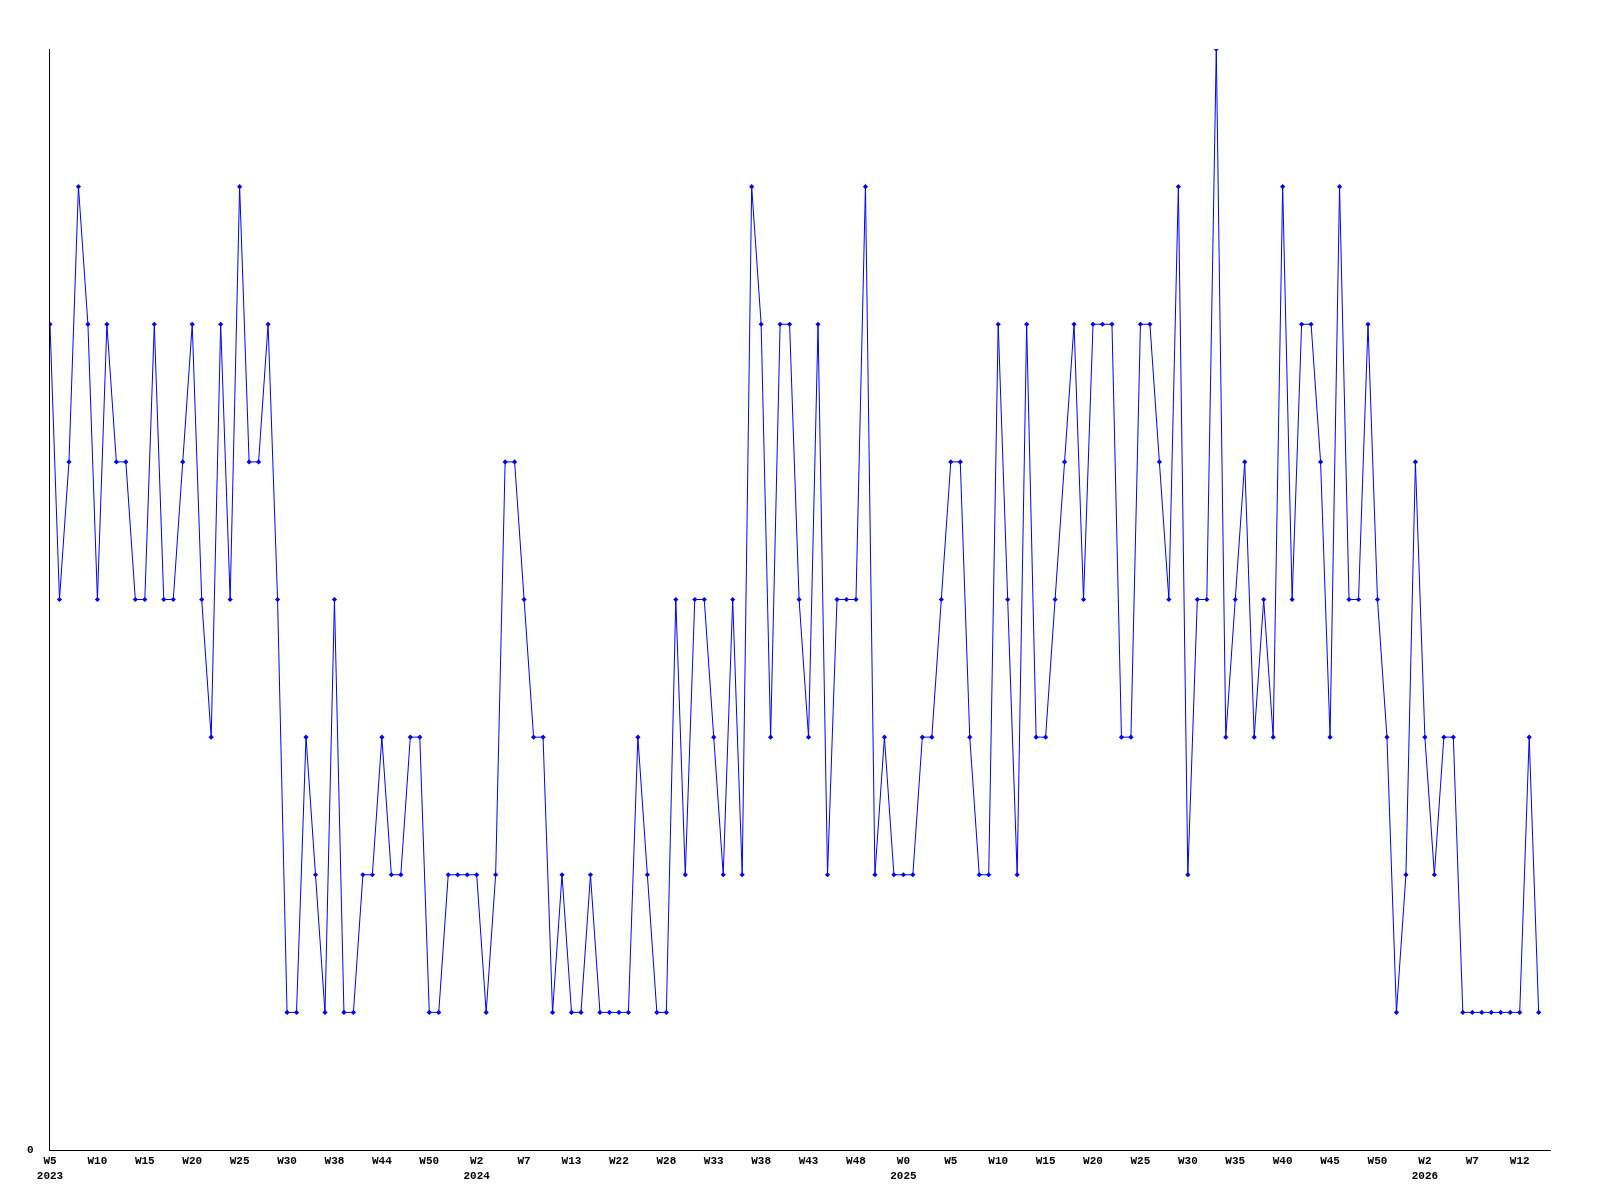 The width and height of the screenshot is (1600, 1200). Describe the element at coordinates (856, 1161) in the screenshot. I see `x-tick-label: W48` at that location.